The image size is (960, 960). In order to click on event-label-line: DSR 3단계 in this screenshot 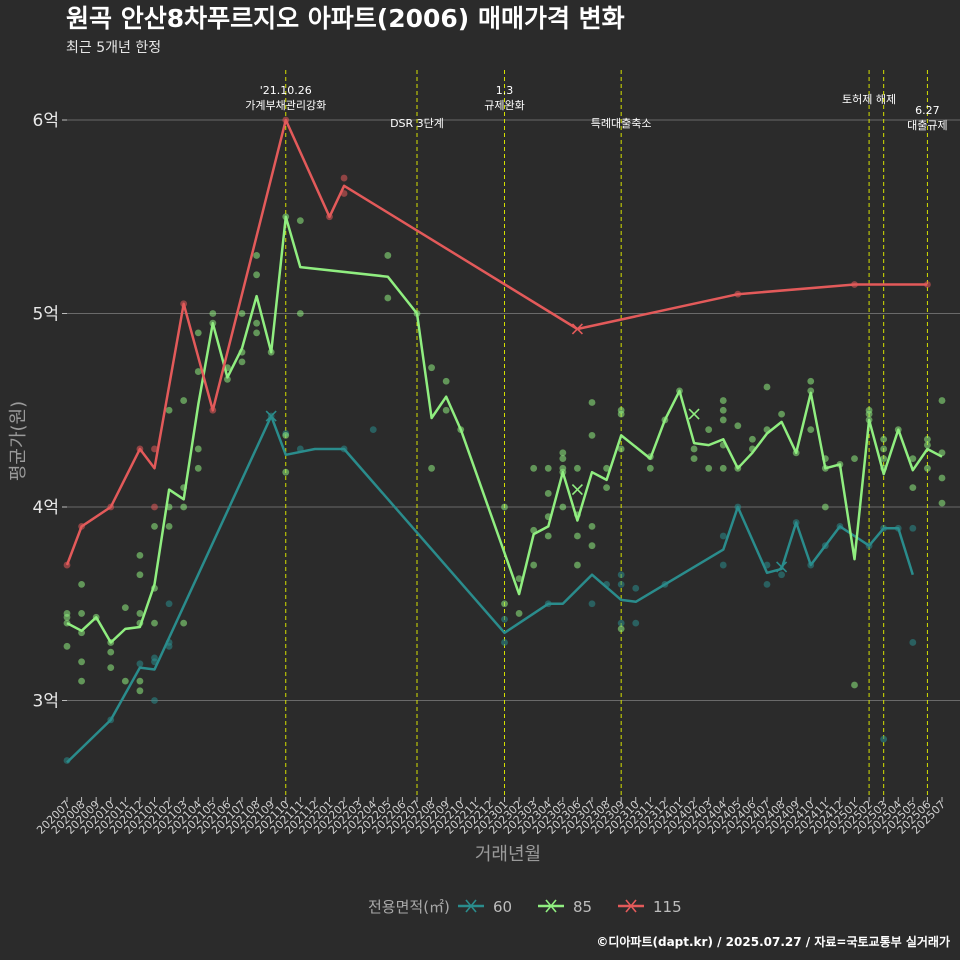, I will do `click(417, 123)`.